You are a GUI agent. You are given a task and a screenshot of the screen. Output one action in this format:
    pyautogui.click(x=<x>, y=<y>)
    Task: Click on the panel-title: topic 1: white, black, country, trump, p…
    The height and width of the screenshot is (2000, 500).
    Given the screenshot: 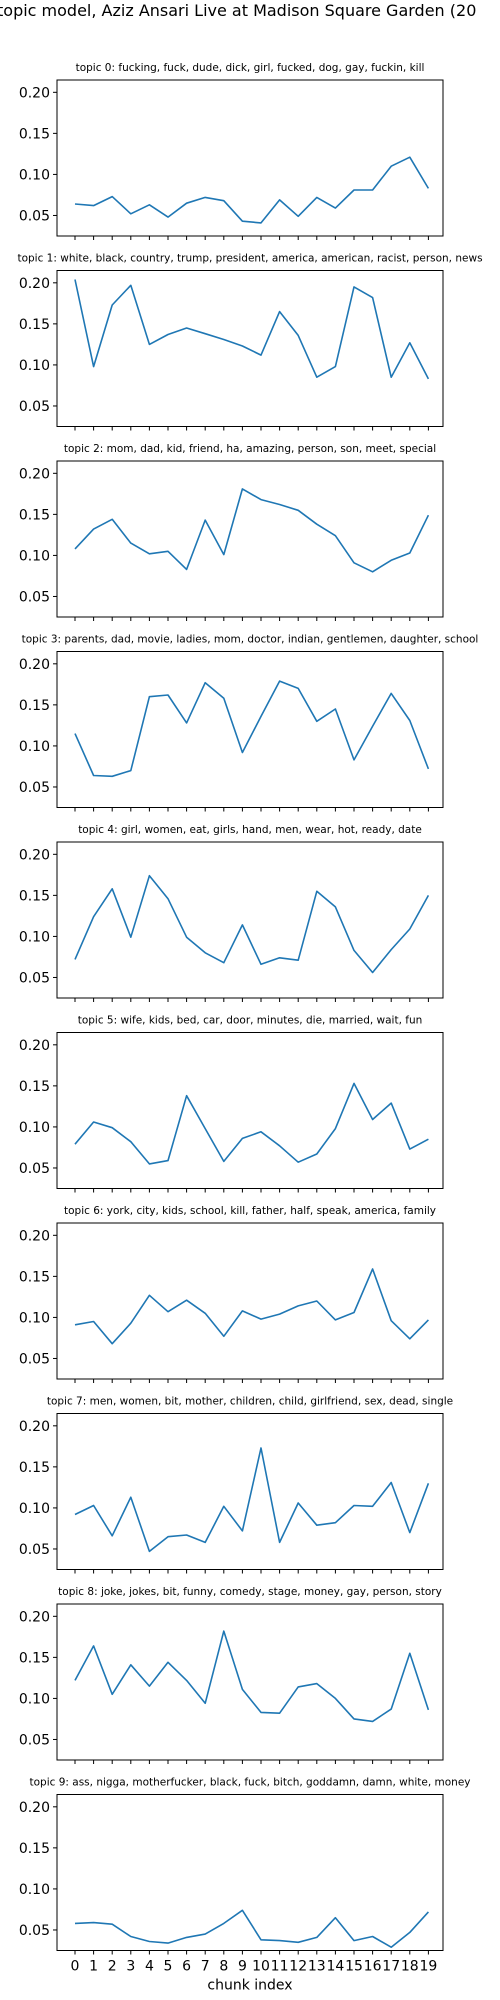 What is the action you would take?
    pyautogui.click(x=249, y=259)
    